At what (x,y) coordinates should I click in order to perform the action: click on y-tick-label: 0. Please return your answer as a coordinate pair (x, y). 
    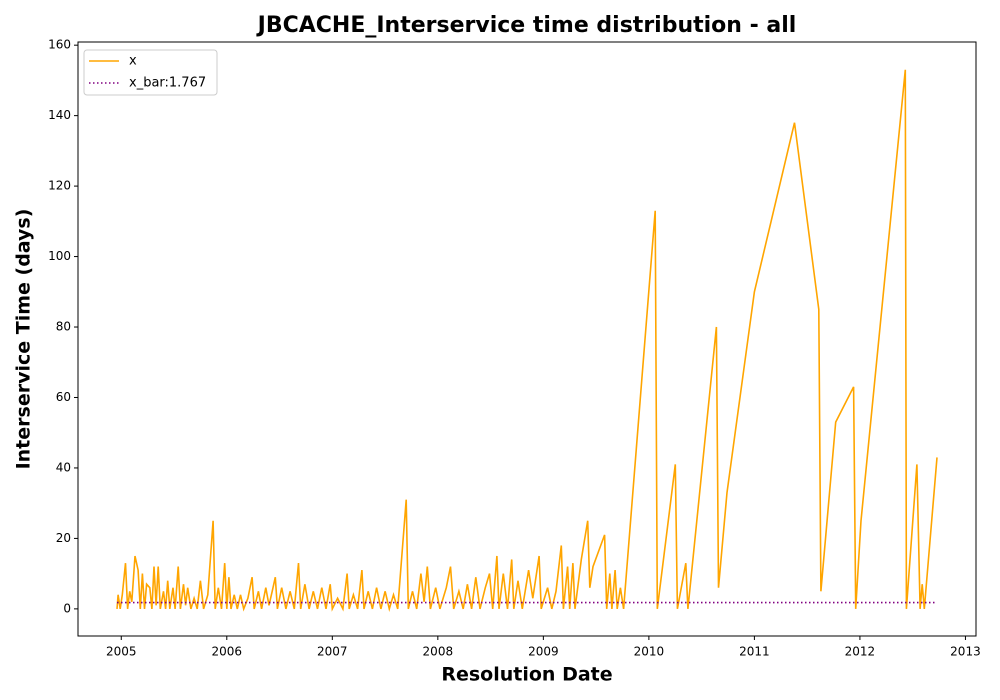
    Looking at the image, I should click on (67, 608).